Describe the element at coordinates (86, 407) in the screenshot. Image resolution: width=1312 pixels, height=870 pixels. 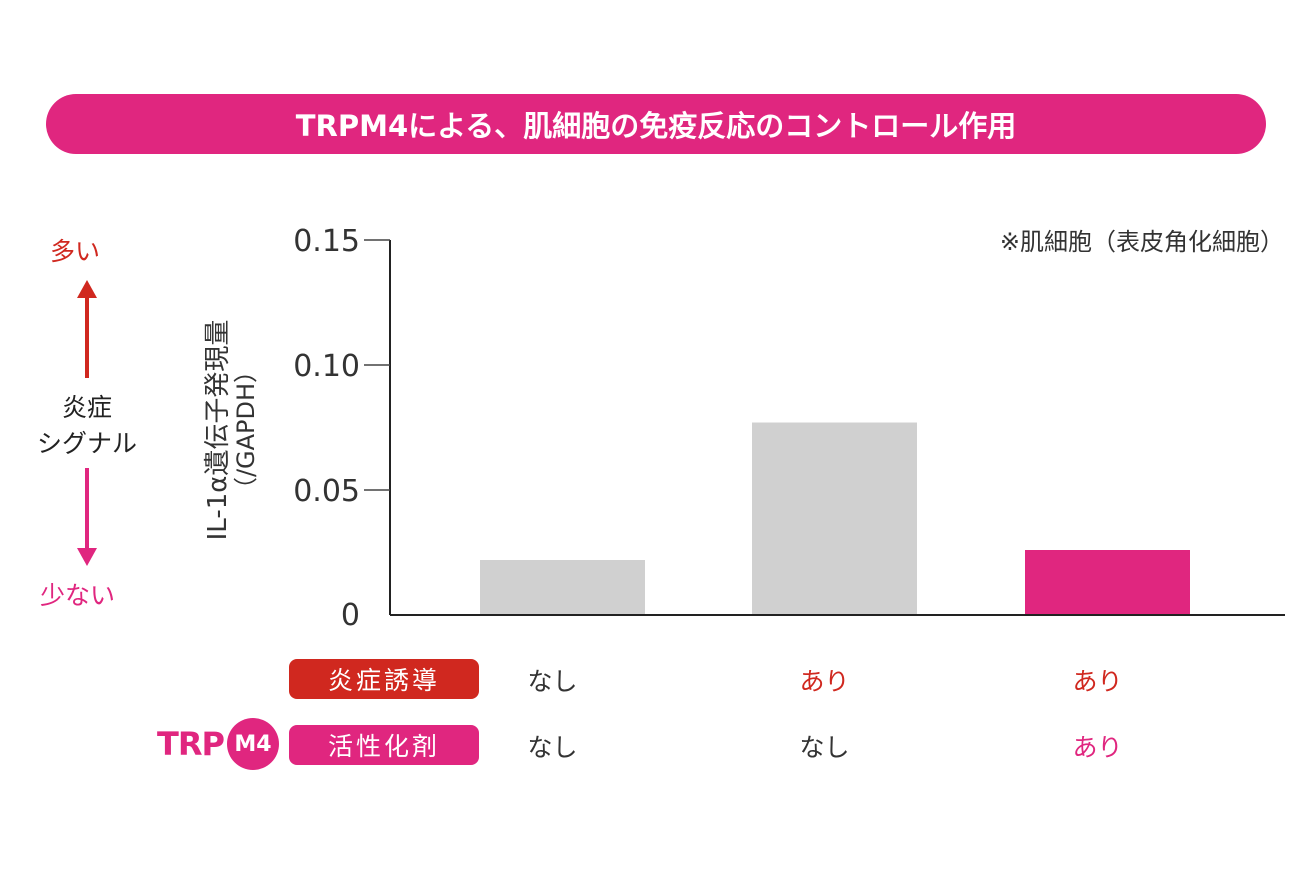
I see `signal-line1: 炎症` at that location.